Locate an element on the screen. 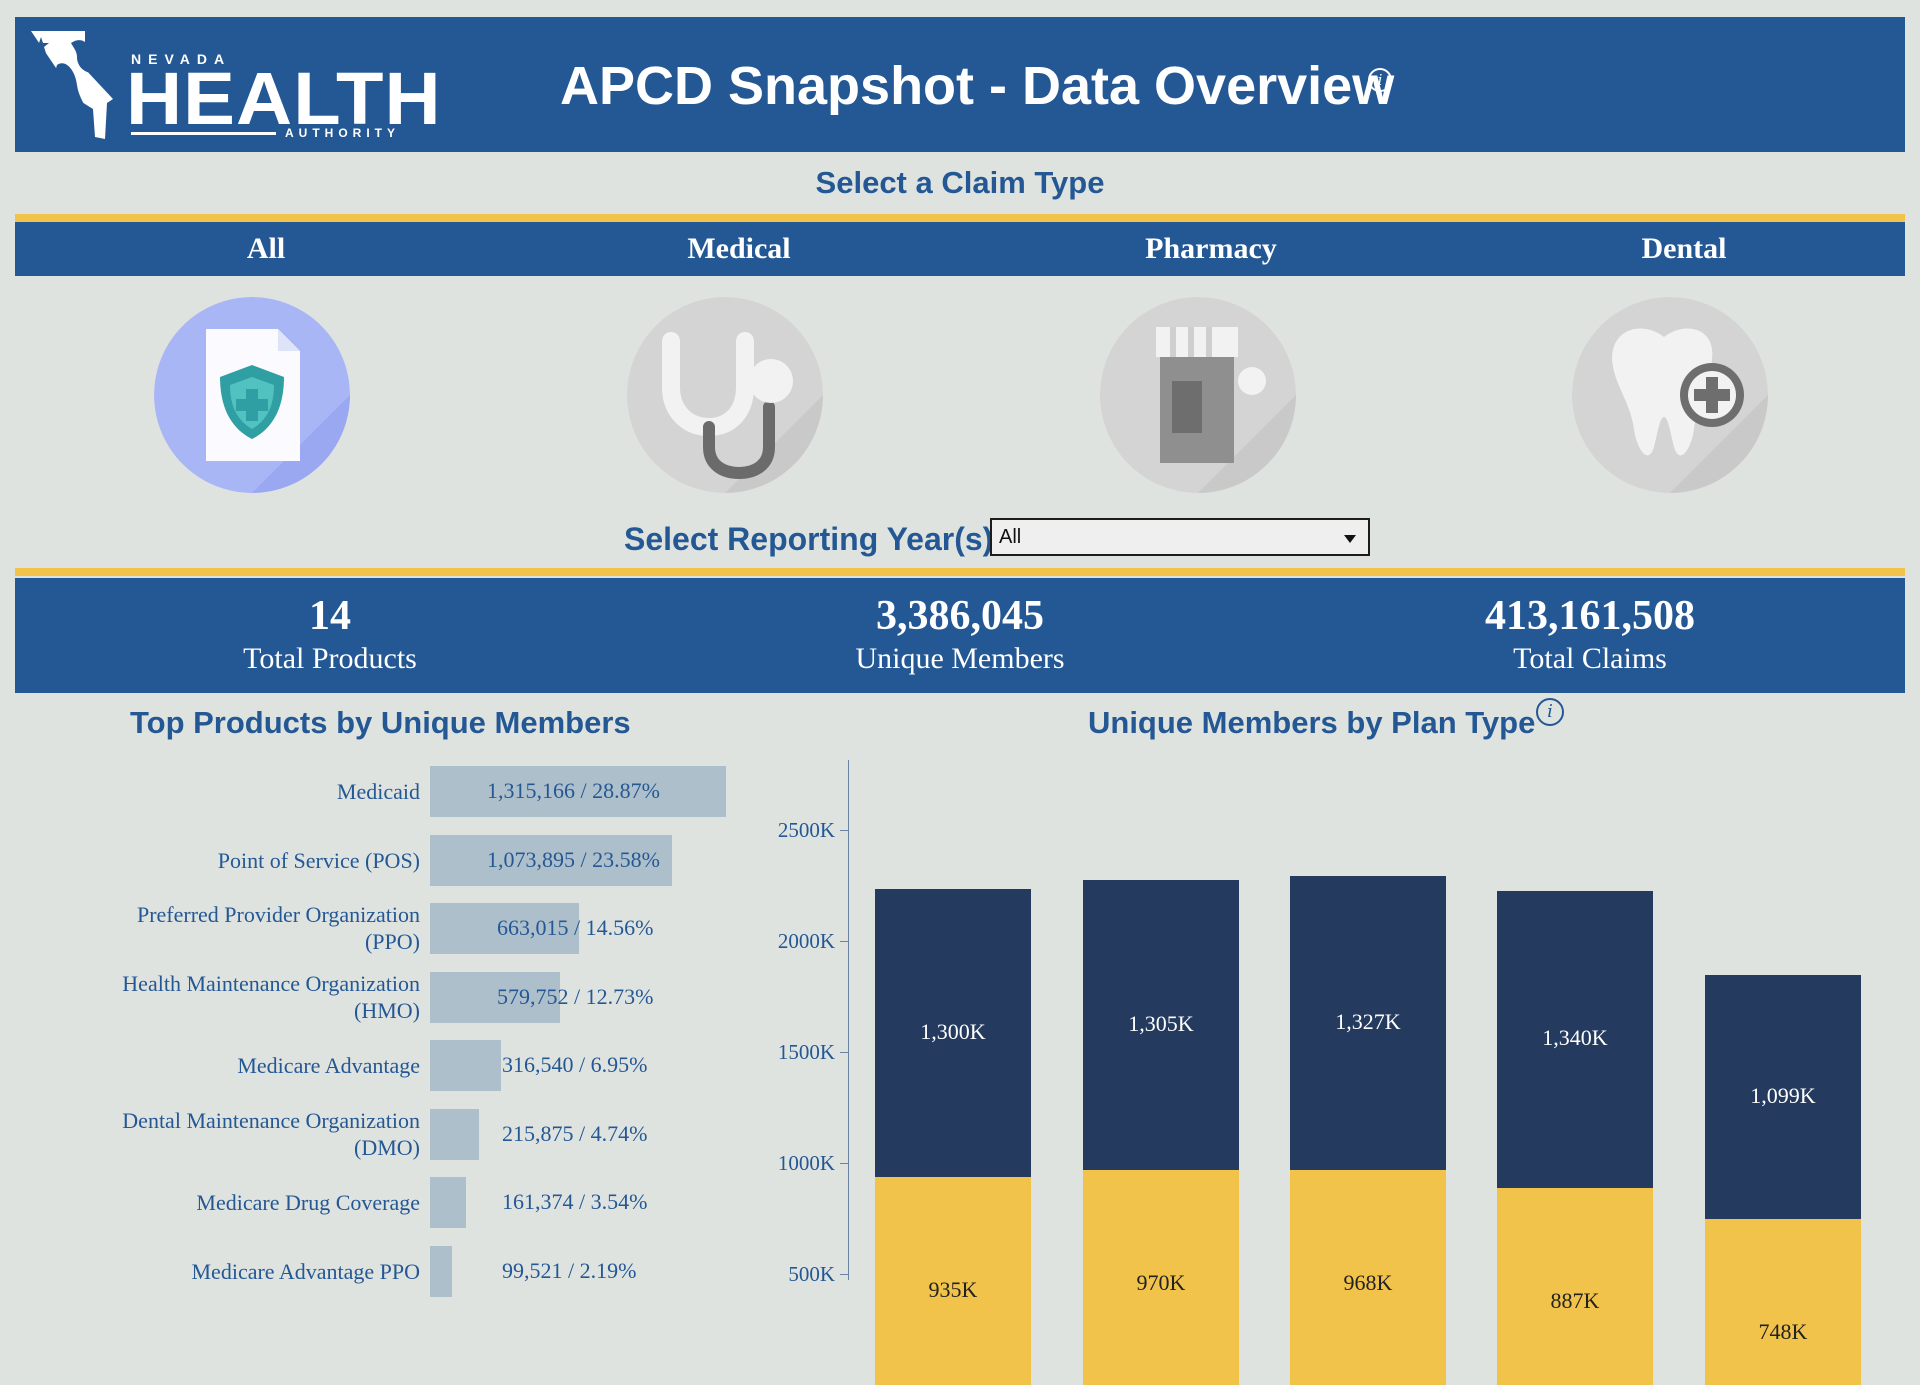  product-data-label: 1,073,895 / 23.58% is located at coordinates (573, 859).